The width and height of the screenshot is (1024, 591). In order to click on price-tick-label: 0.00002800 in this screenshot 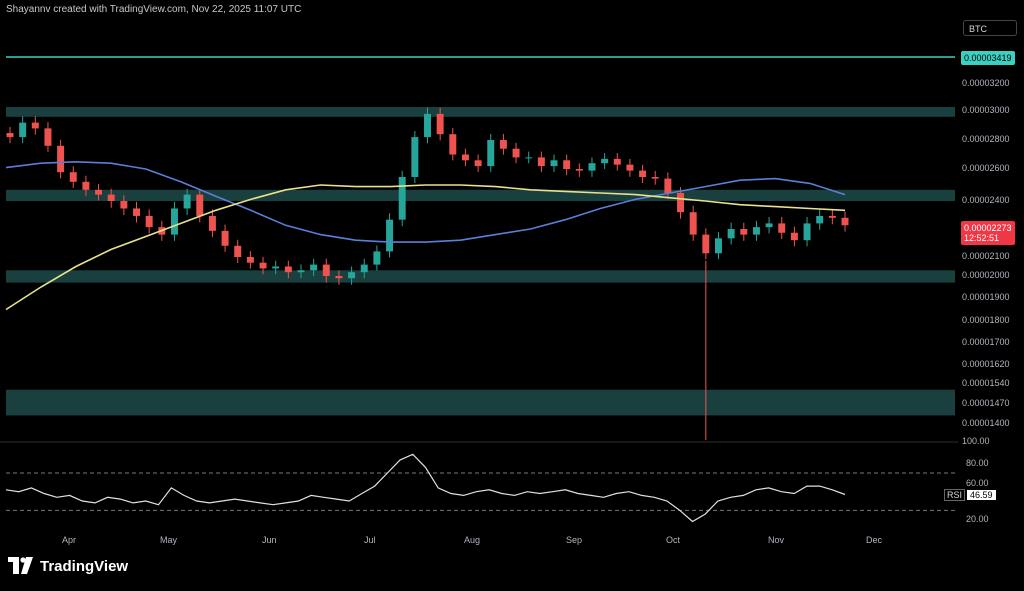, I will do `click(986, 139)`.